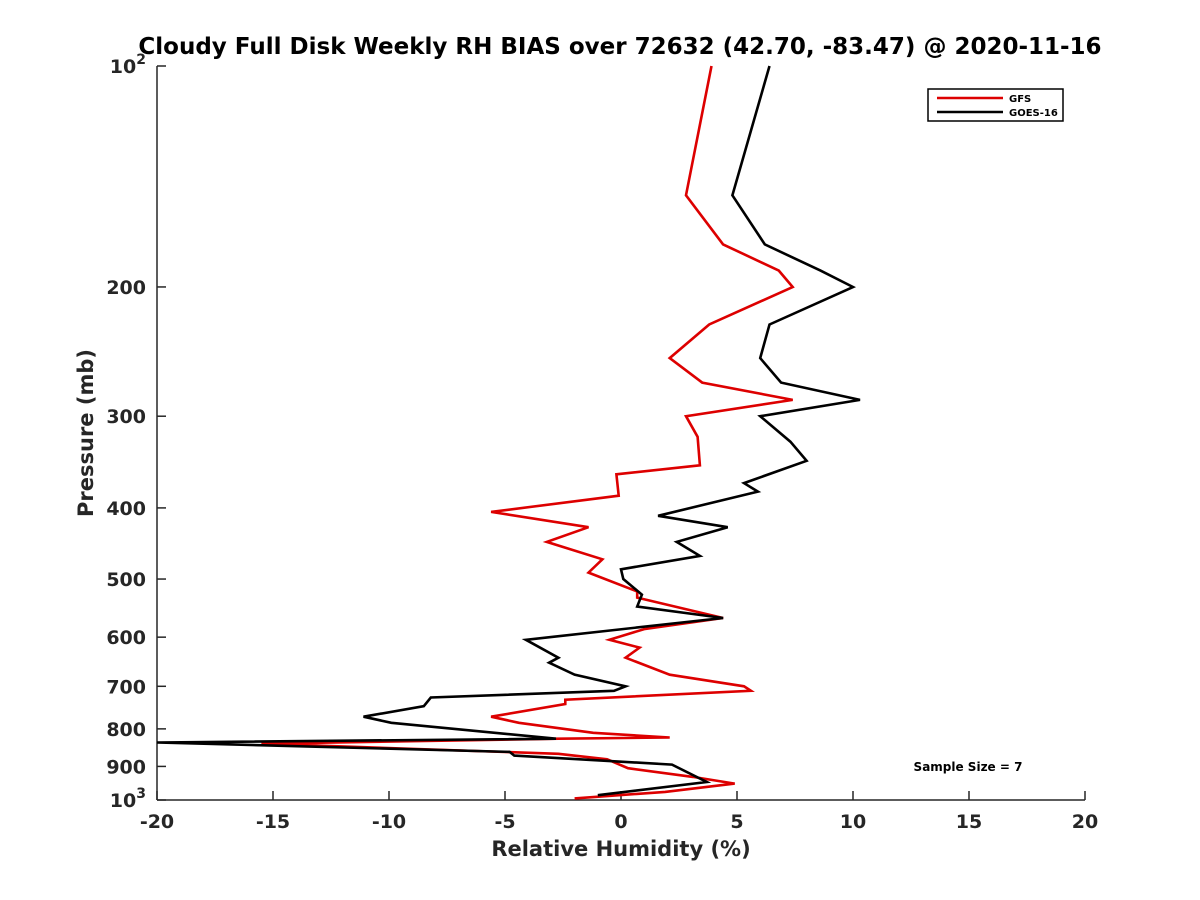 The height and width of the screenshot is (900, 1200). What do you see at coordinates (126, 417) in the screenshot?
I see `y-tick-label: 300` at bounding box center [126, 417].